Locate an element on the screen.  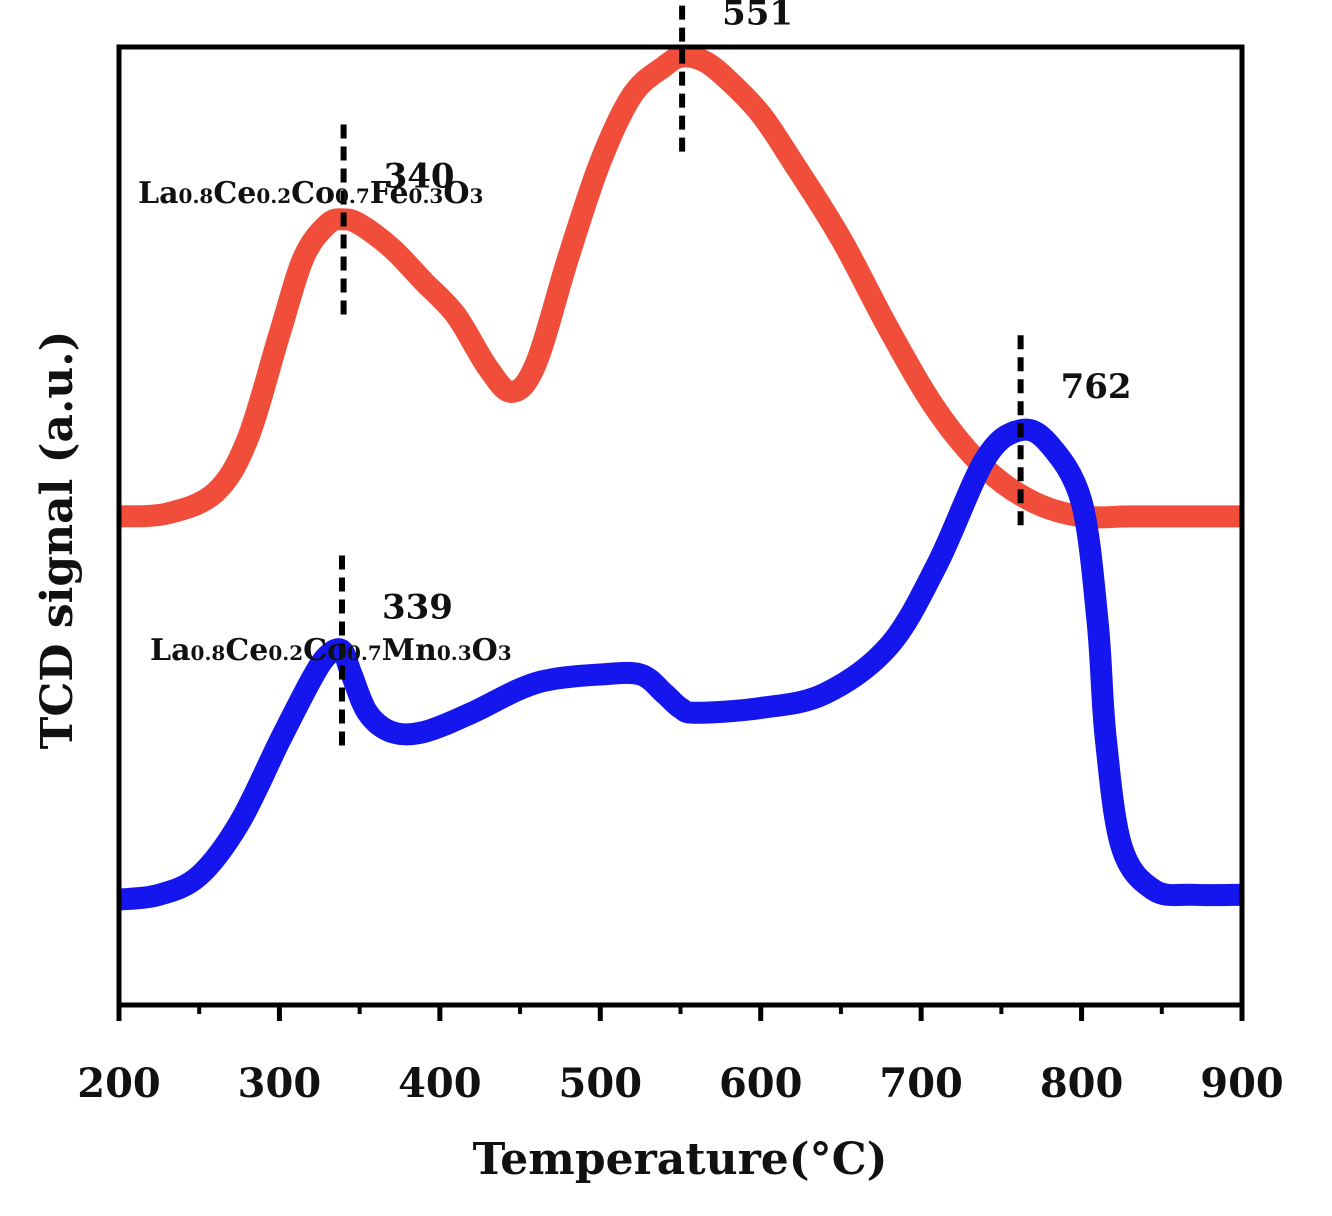
series-label-fe: La0.8Ce0.2Co0.7Fe0.3O3 is located at coordinates (310, 193).